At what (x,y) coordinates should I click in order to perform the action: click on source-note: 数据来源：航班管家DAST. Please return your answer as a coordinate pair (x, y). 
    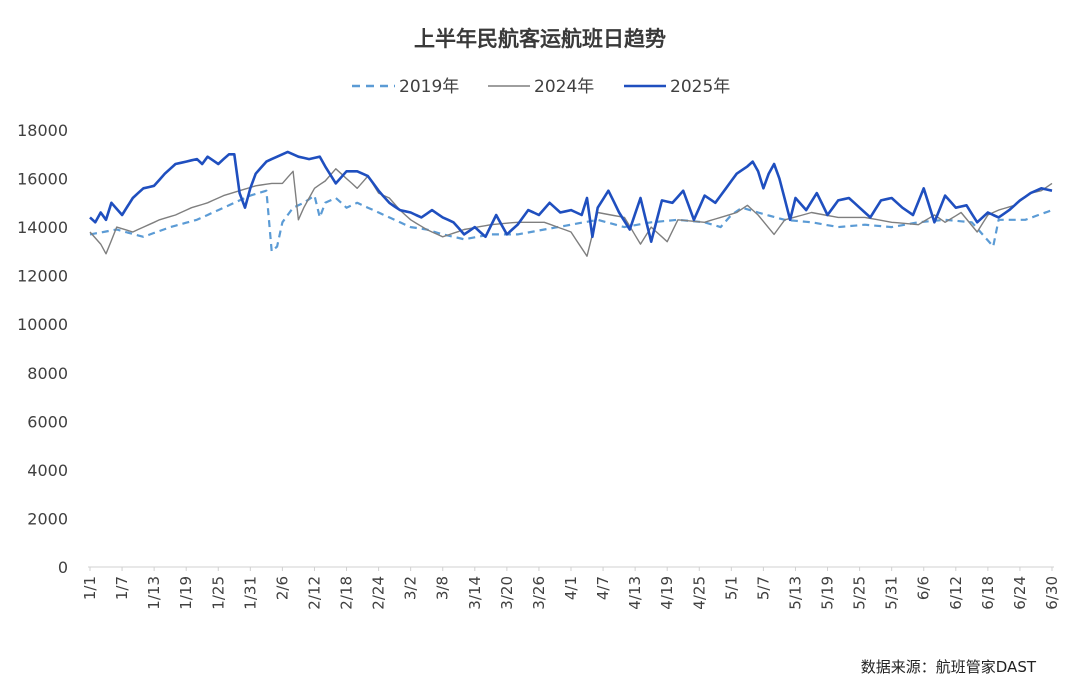
    Looking at the image, I should click on (949, 667).